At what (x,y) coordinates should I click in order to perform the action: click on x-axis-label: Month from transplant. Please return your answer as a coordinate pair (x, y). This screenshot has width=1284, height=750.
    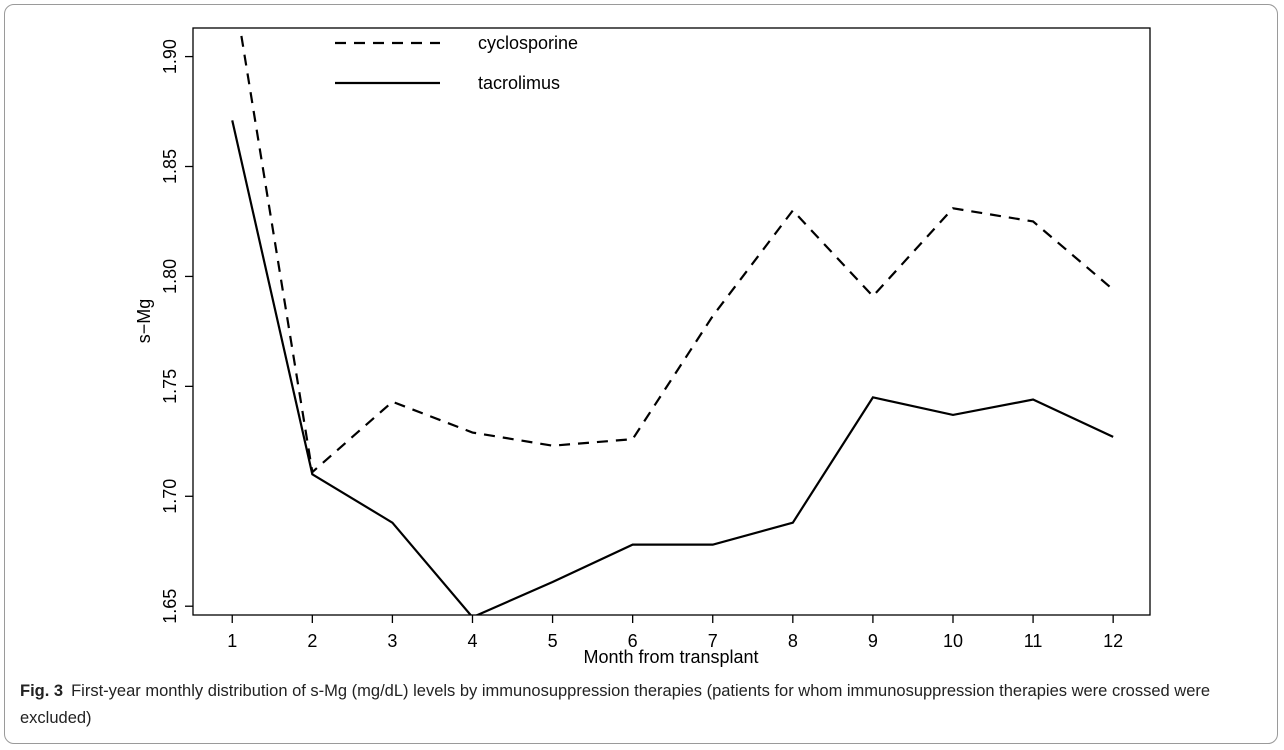
    Looking at the image, I should click on (670, 657).